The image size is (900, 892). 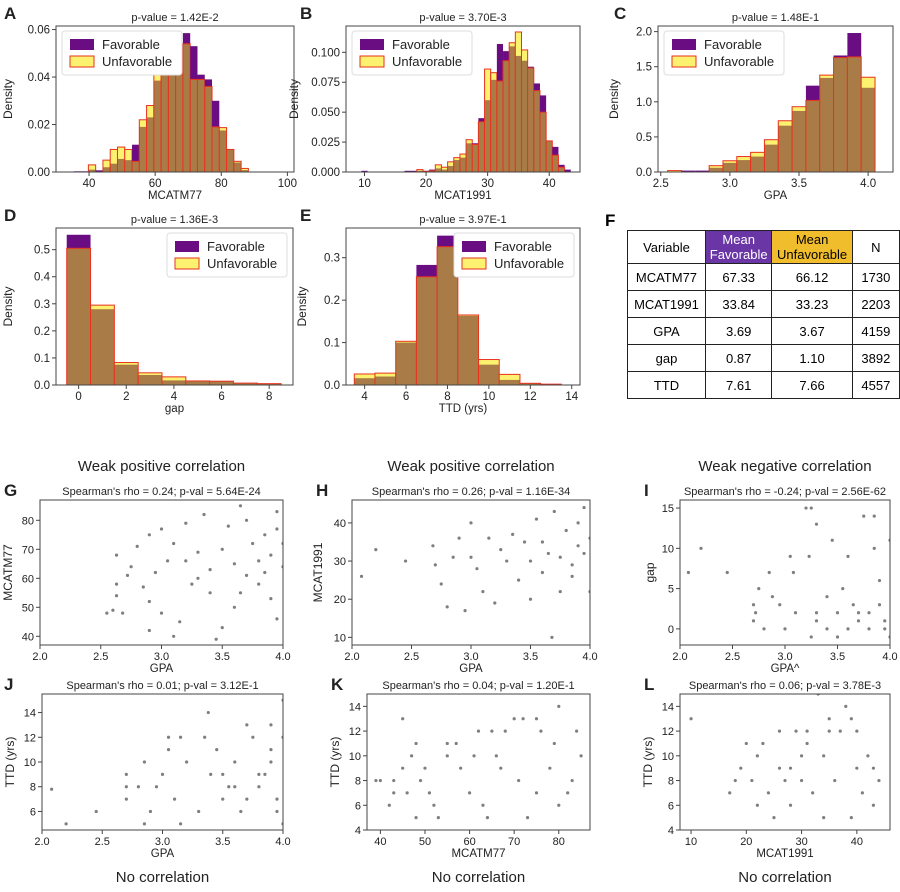 What do you see at coordinates (222, 842) in the screenshot?
I see `x-tick-label: 3.5` at bounding box center [222, 842].